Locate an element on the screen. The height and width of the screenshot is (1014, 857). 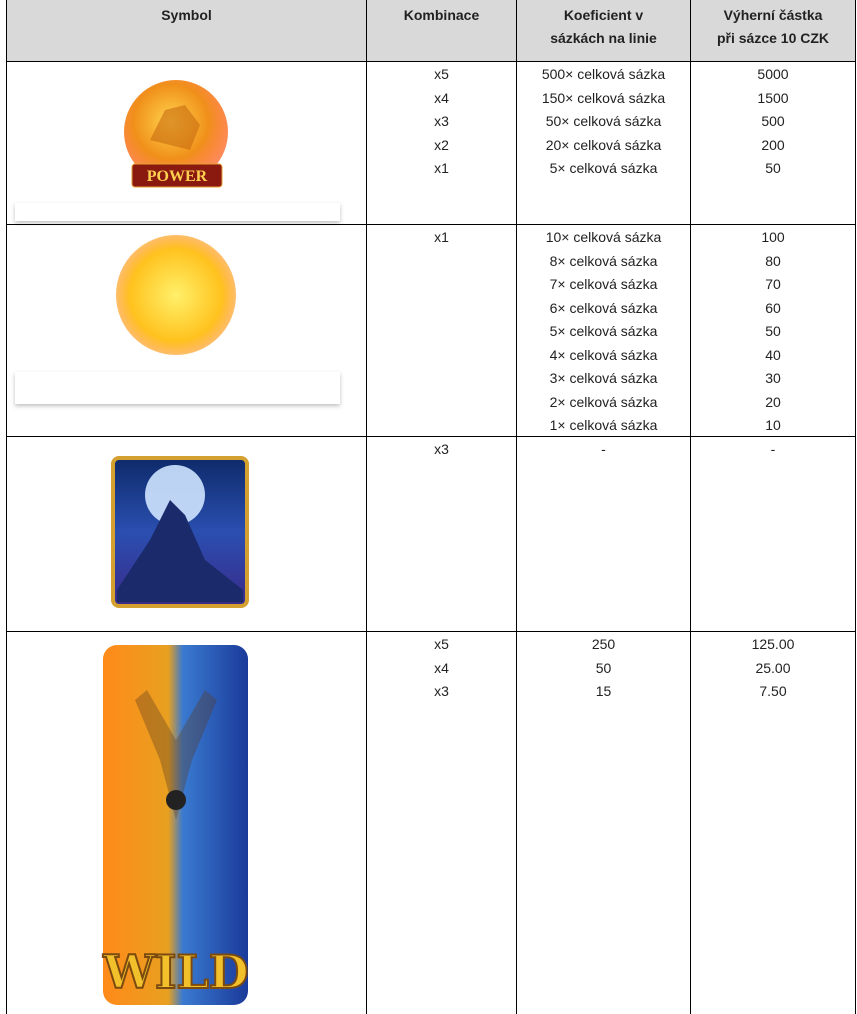
payout: 200 is located at coordinates (773, 144).